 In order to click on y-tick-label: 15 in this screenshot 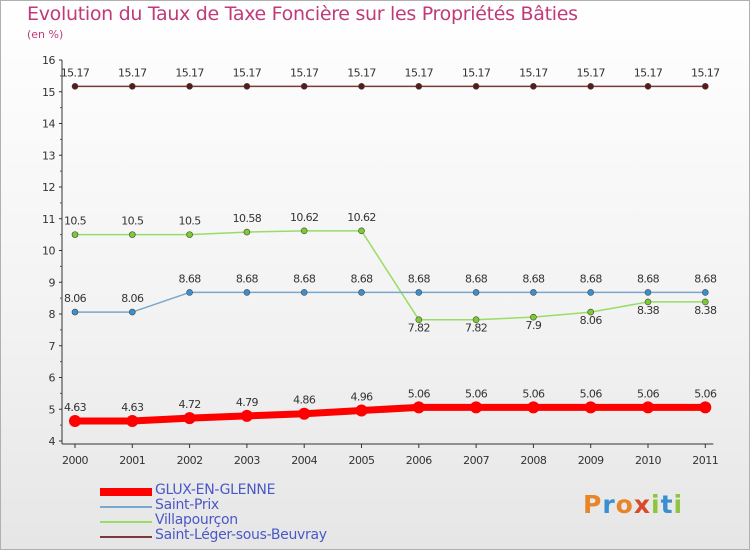, I will do `click(48, 92)`.